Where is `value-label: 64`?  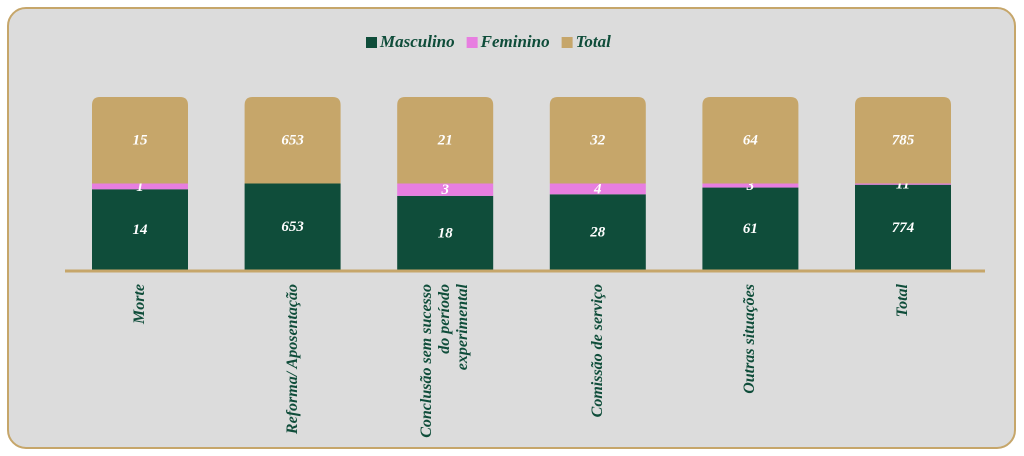
value-label: 64 is located at coordinates (751, 141).